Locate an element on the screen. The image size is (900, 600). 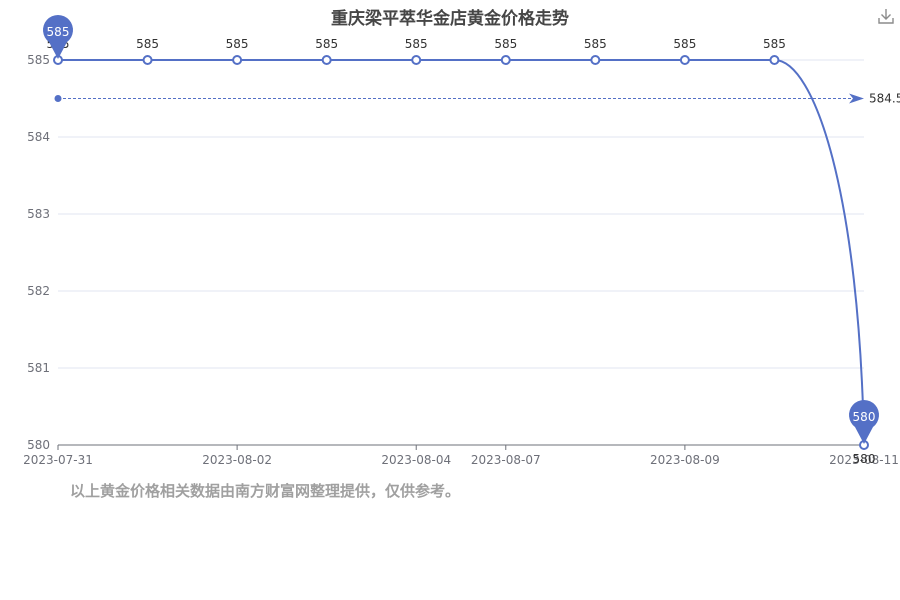
x-tick-label: 2023-08-09 is located at coordinates (685, 460).